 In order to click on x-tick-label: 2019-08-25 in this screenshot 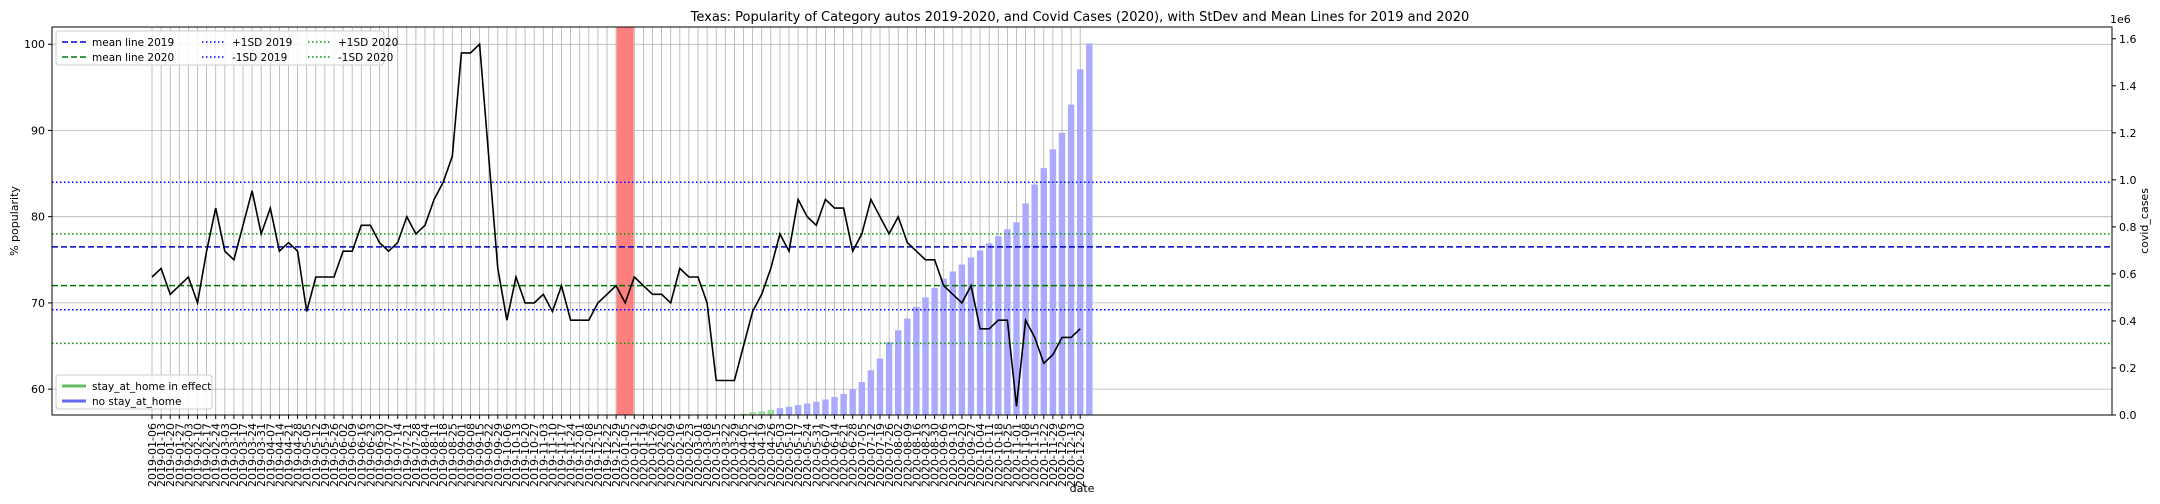, I will do `click(452, 455)`.